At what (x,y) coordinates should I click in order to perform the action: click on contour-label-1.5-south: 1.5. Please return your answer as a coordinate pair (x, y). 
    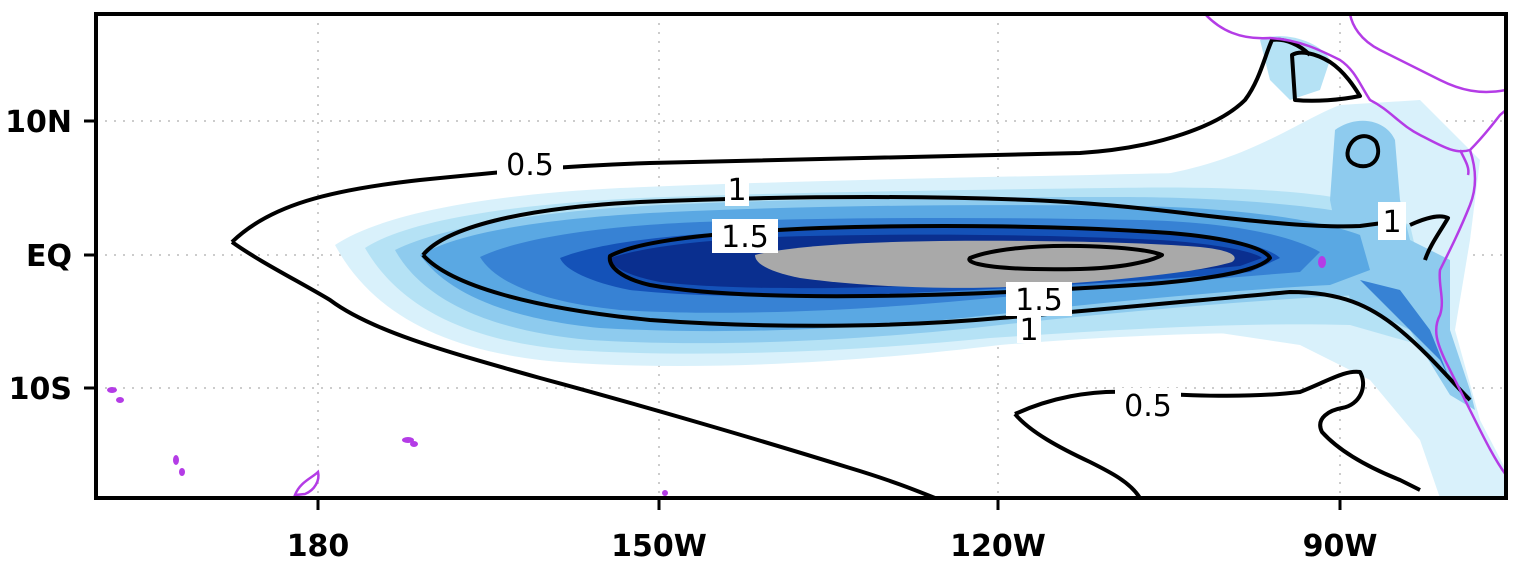
    Looking at the image, I should click on (1039, 300).